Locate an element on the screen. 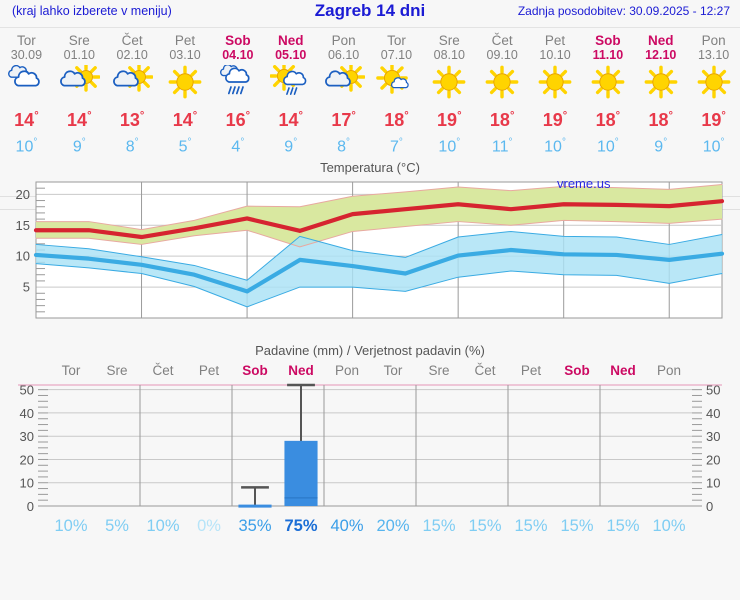 The width and height of the screenshot is (740, 600). day-date: 30.09 is located at coordinates (26, 55).